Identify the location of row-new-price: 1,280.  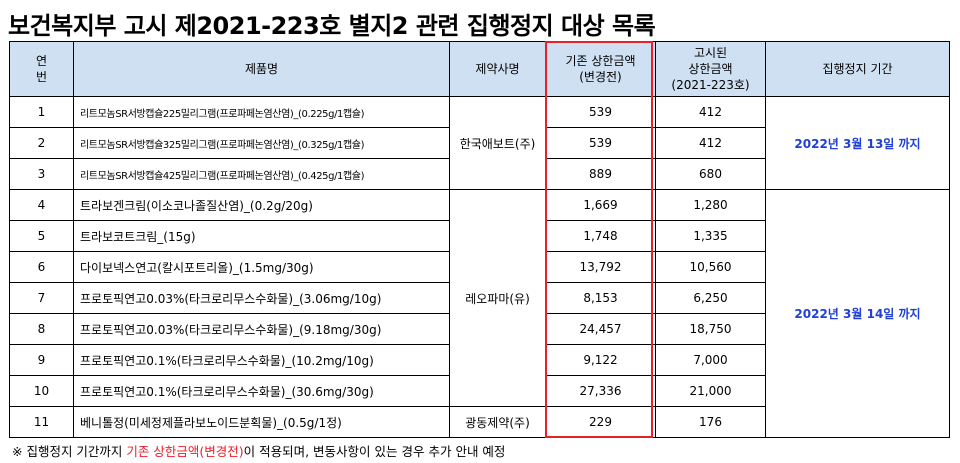
(710, 205).